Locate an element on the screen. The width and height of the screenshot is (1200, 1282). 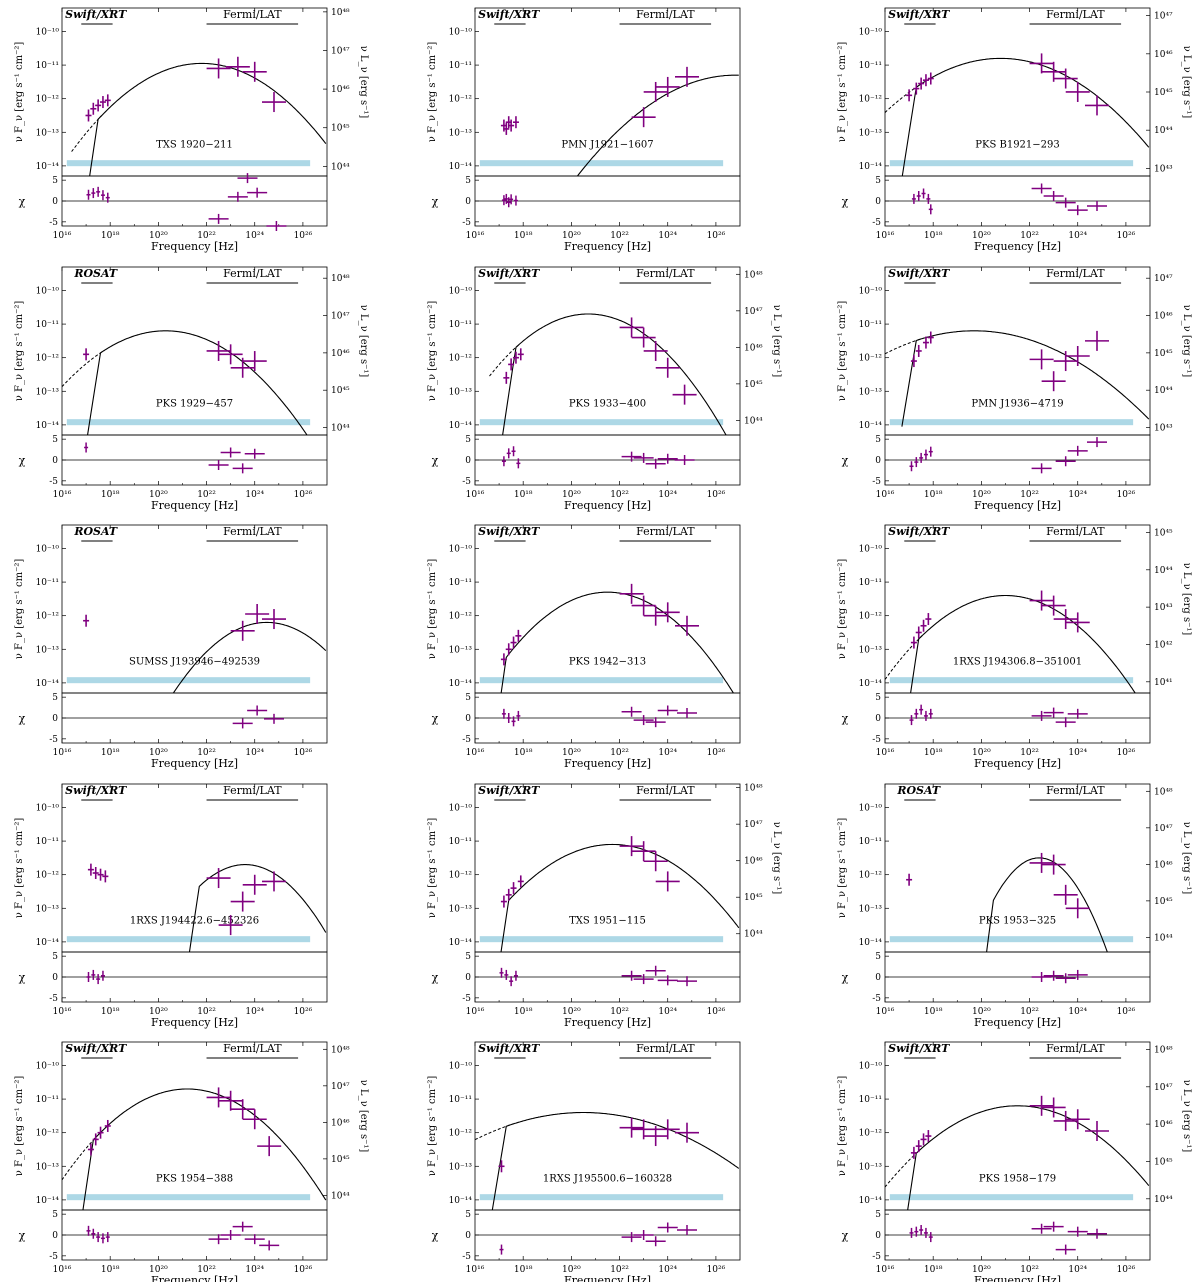
source-title: PMN J1936−4719 is located at coordinates (1017, 403).